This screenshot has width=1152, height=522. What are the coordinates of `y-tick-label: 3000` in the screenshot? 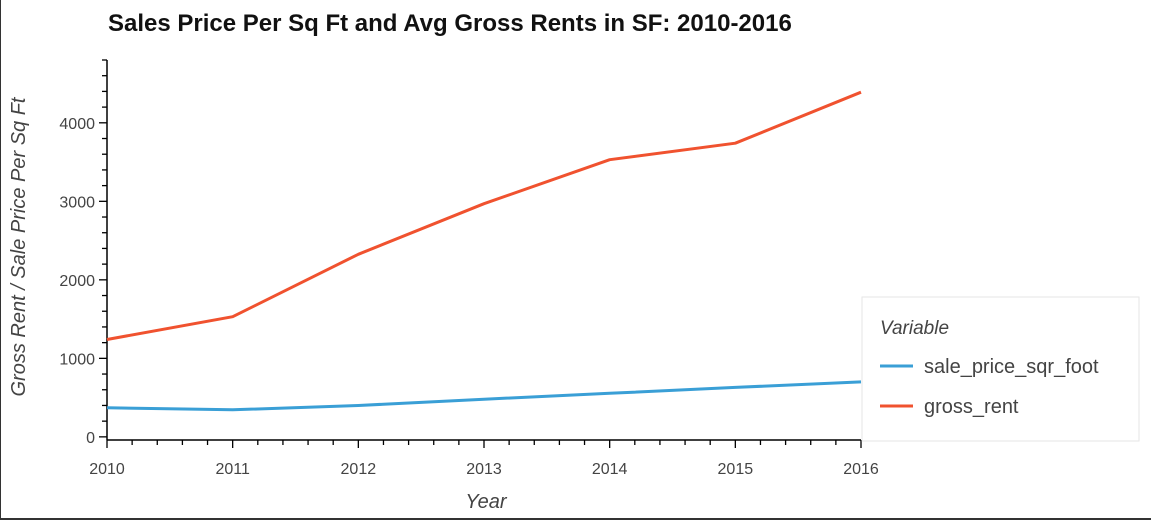 It's located at (77, 202).